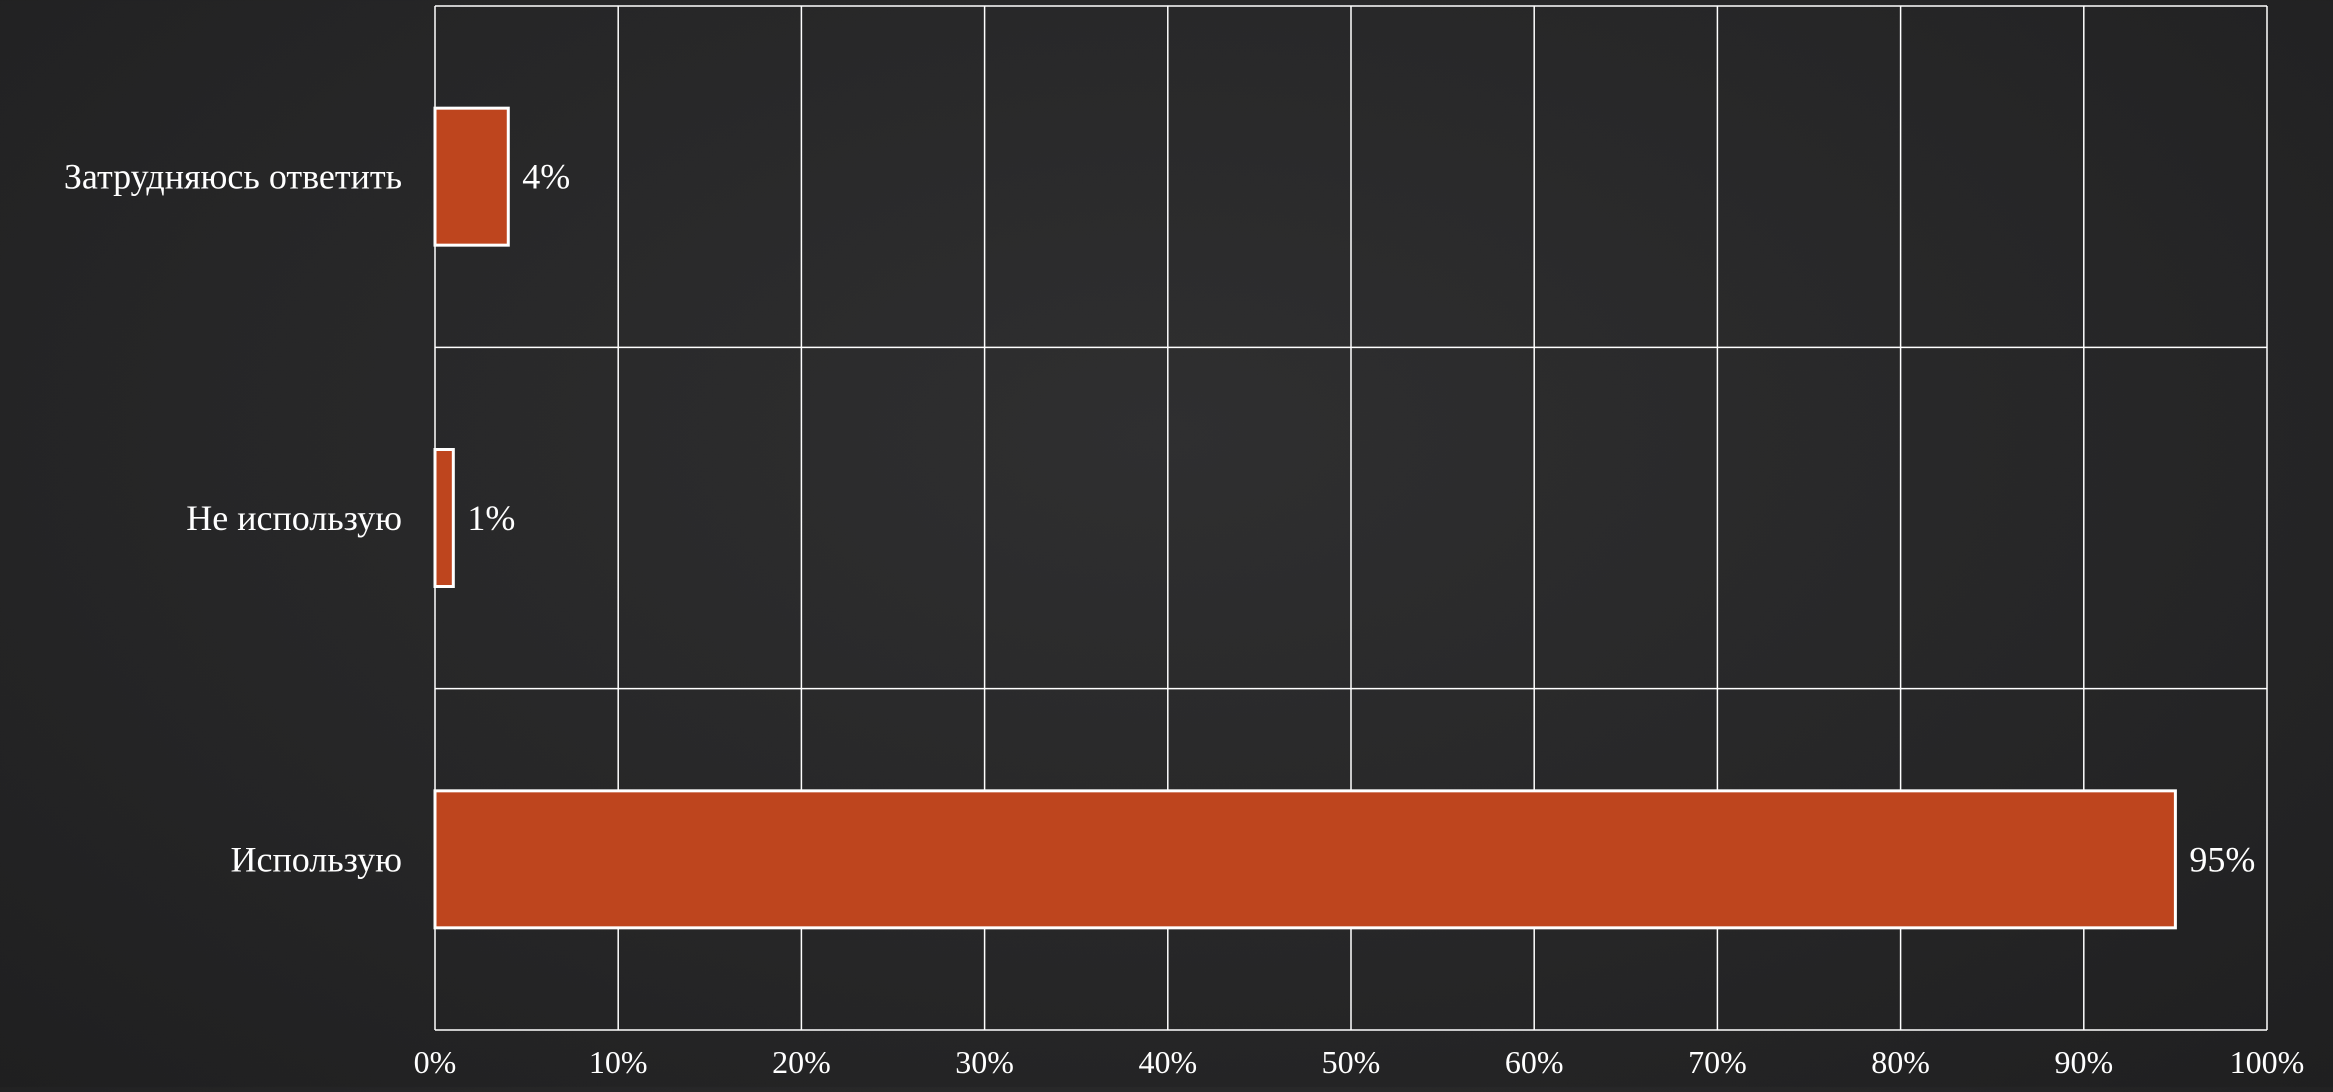  I want to click on x-tick-label: 40%, so click(1167, 1062).